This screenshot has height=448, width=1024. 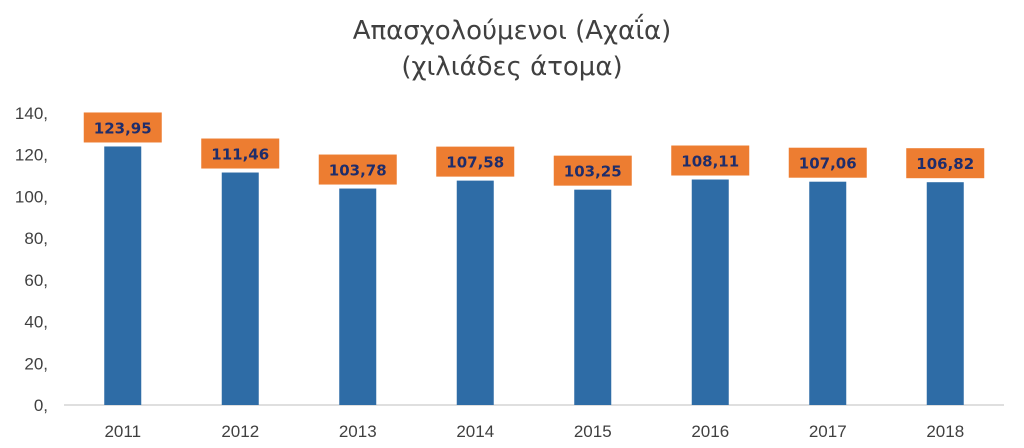 What do you see at coordinates (358, 431) in the screenshot?
I see `x-tick-label: 2013` at bounding box center [358, 431].